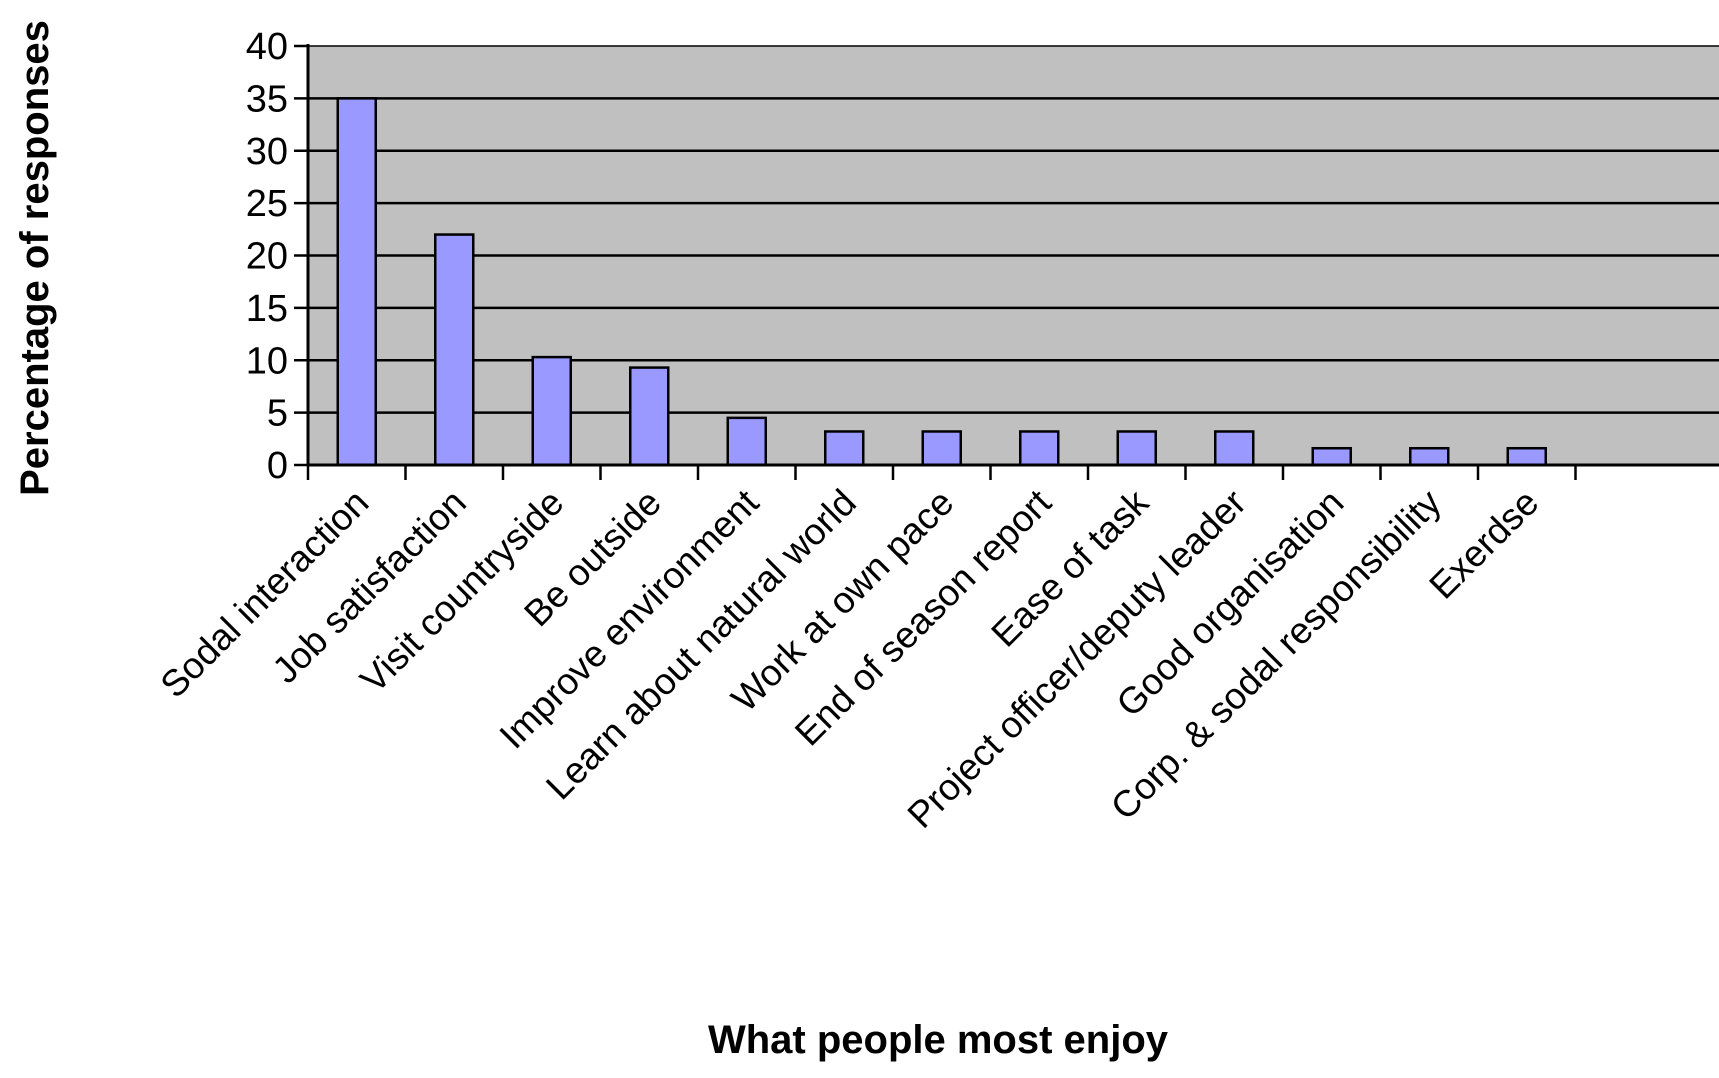 Image resolution: width=1719 pixels, height=1078 pixels. I want to click on y-tick-label: 20, so click(267, 257).